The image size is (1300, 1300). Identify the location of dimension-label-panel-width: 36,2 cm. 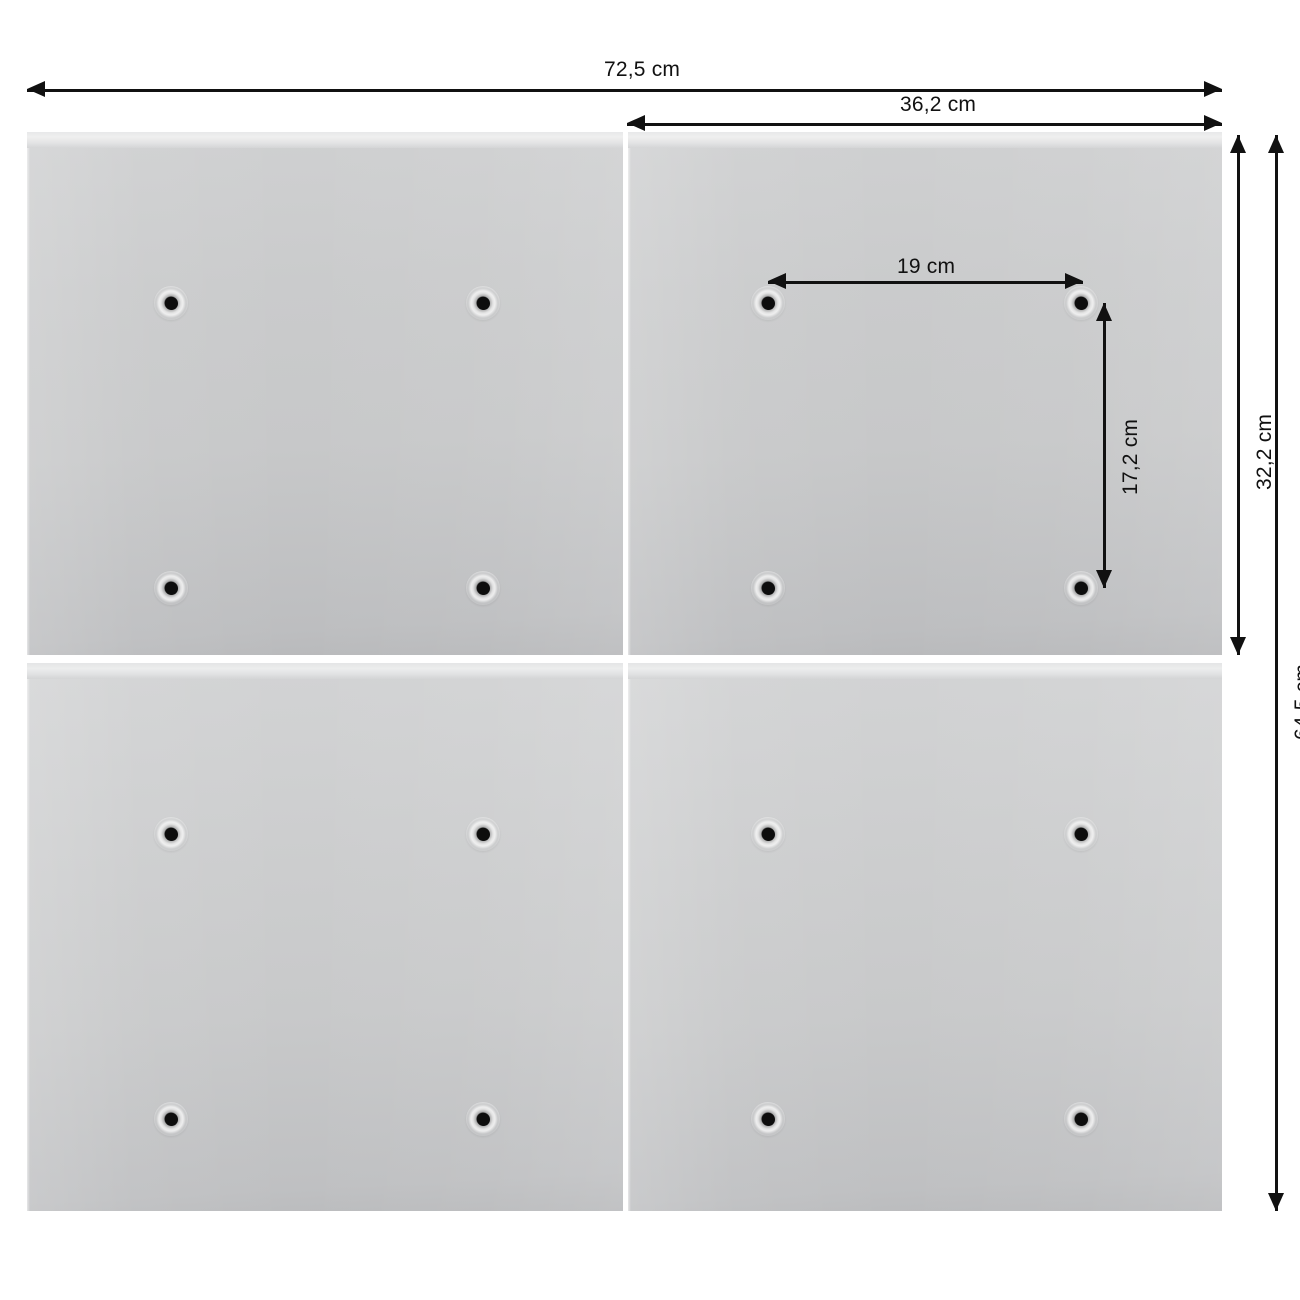
(938, 104).